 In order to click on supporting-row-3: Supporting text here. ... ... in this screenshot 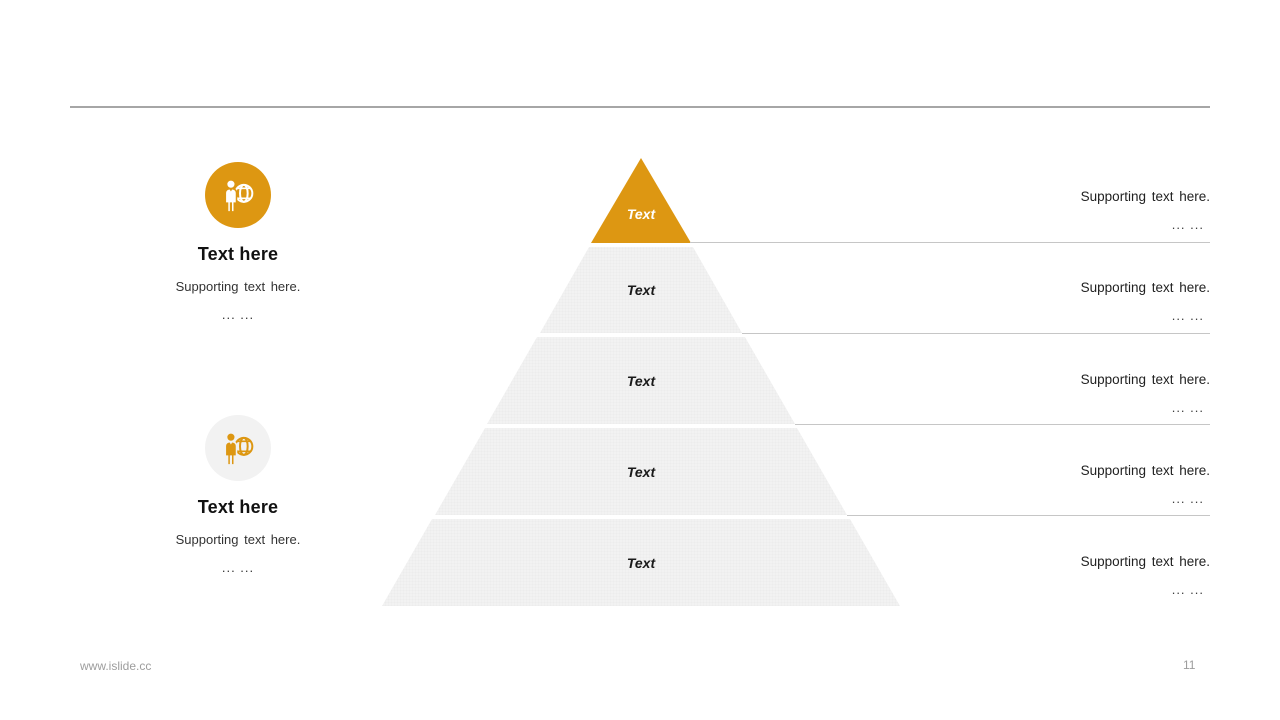, I will do `click(995, 393)`.